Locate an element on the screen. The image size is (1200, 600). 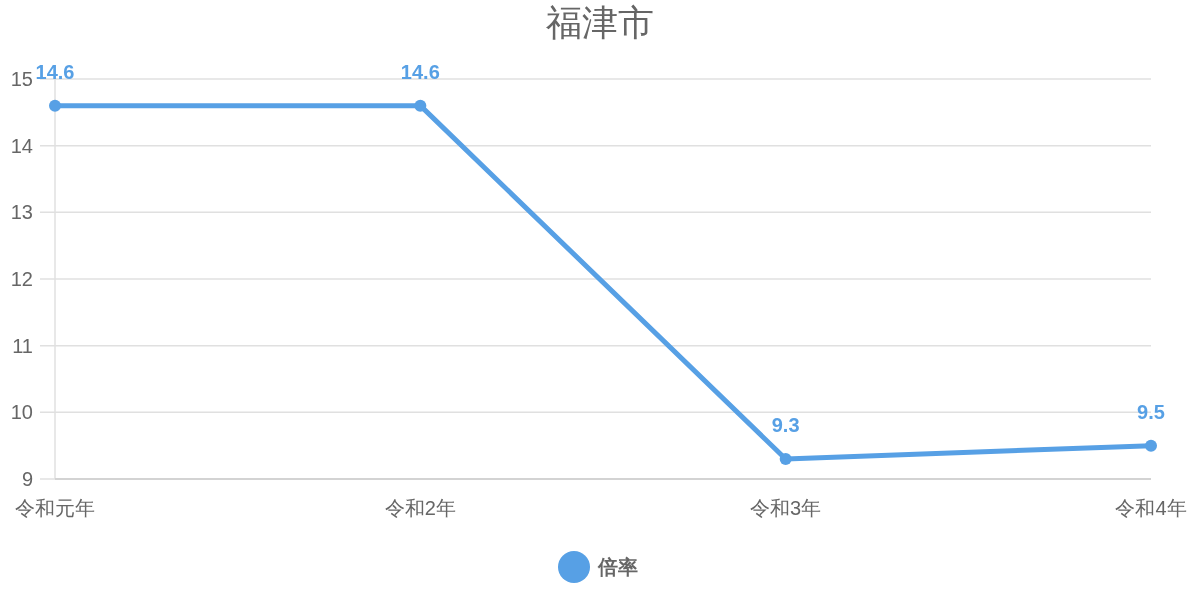
y-tick-label: 14 is located at coordinates (21, 145).